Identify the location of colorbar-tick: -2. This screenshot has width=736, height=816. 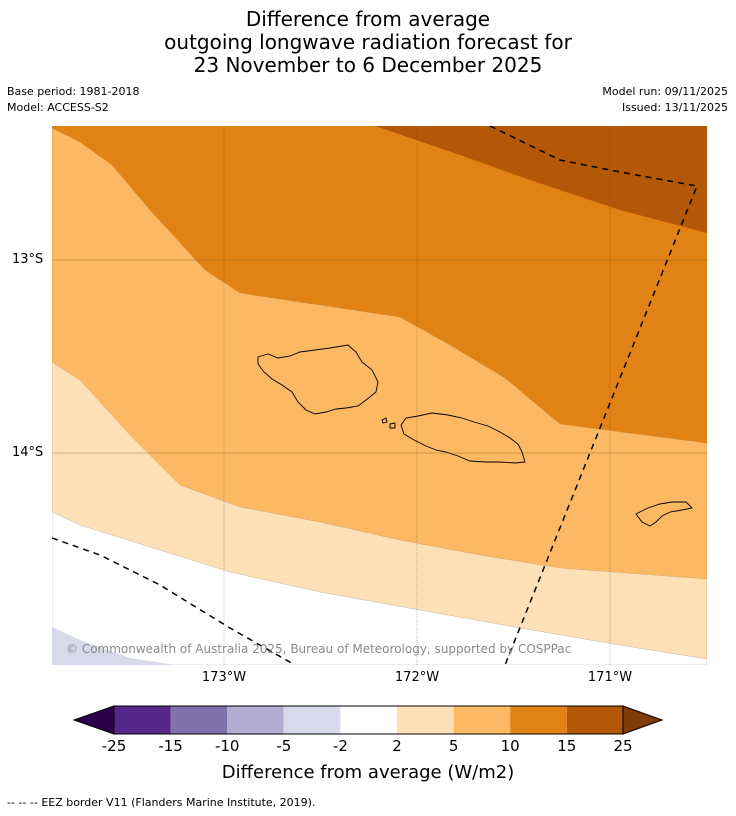
(340, 746).